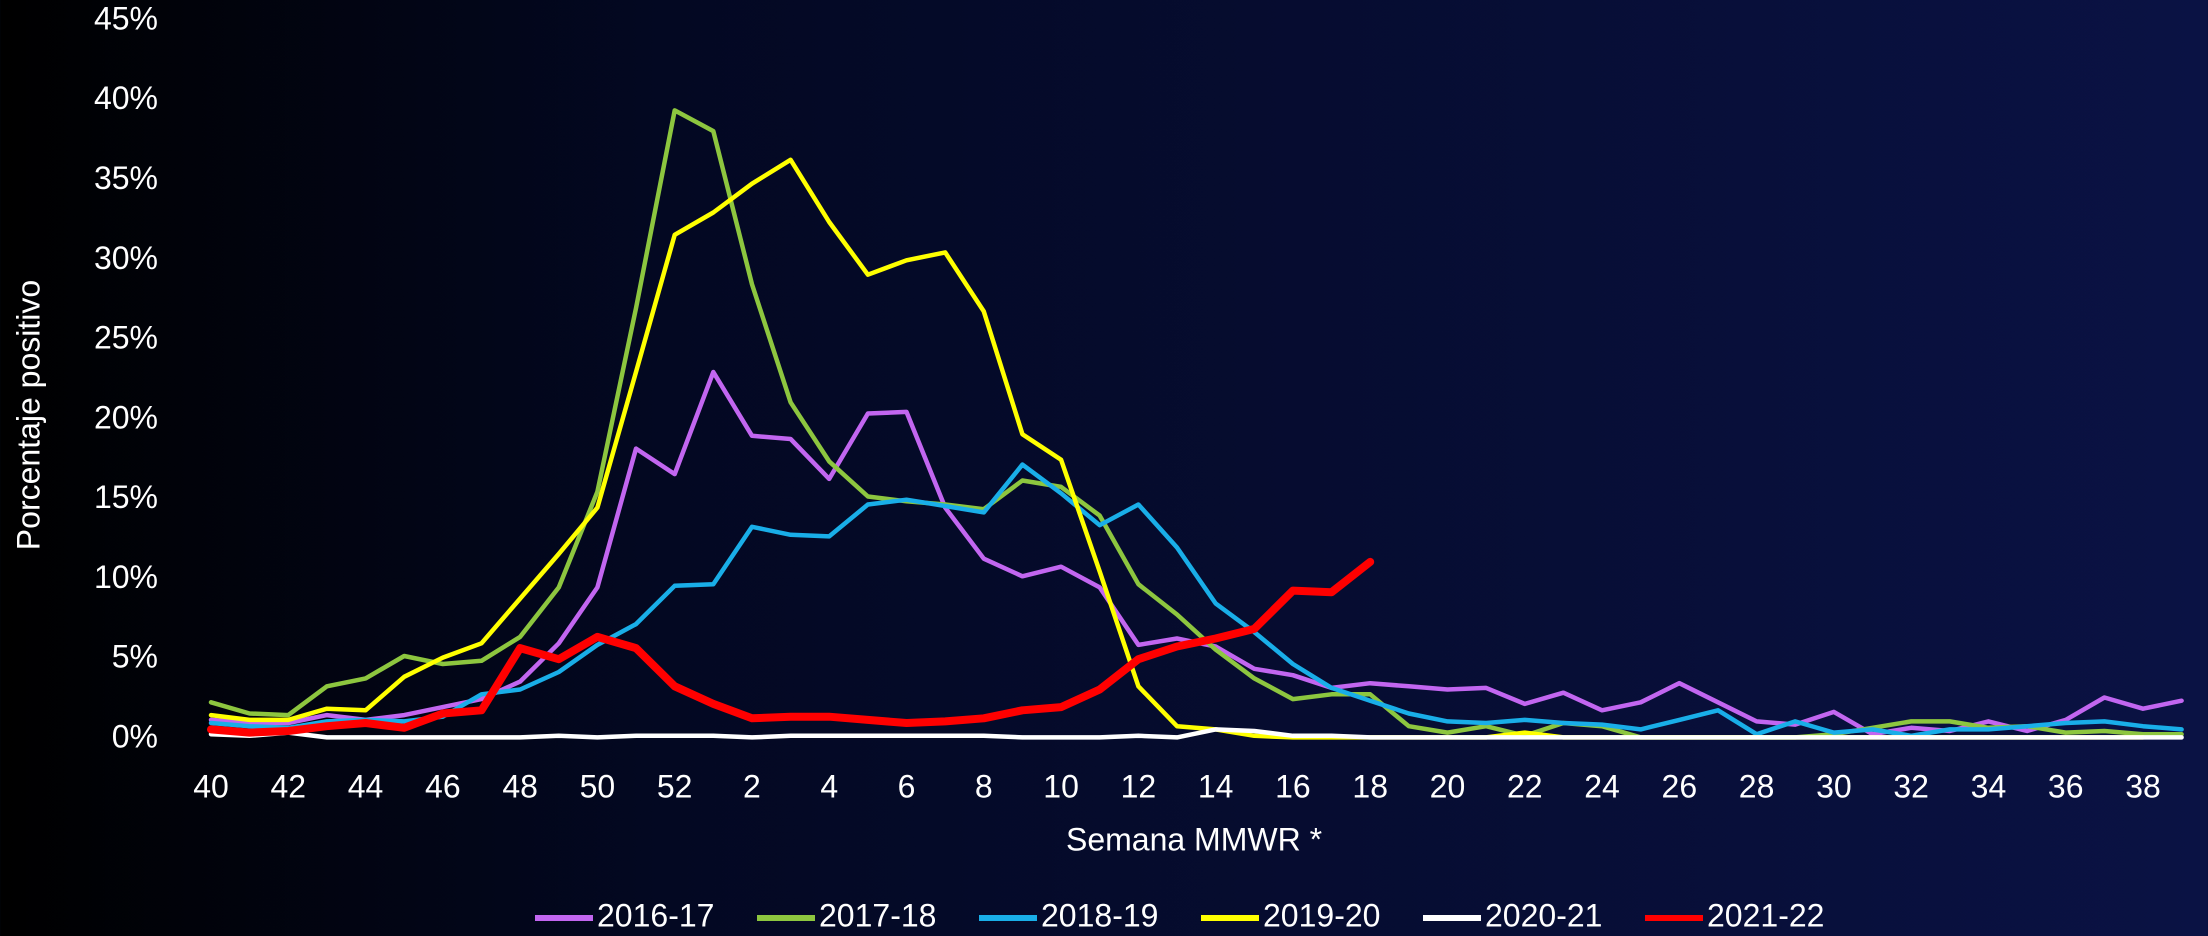 The image size is (2208, 936). What do you see at coordinates (135, 736) in the screenshot?
I see `y-tick-label: 0%` at bounding box center [135, 736].